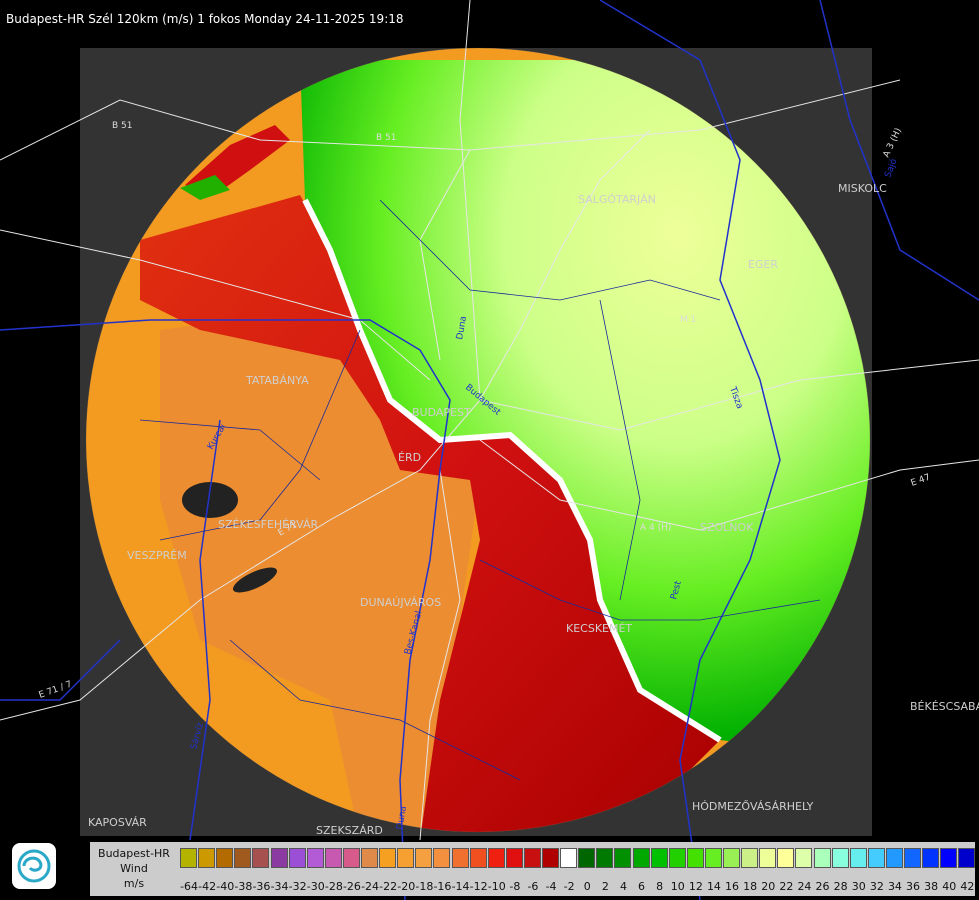 The width and height of the screenshot is (979, 900). Describe the element at coordinates (753, 806) in the screenshot. I see `city-label: HÓDMEZŐVÁSÁRHELY` at that location.